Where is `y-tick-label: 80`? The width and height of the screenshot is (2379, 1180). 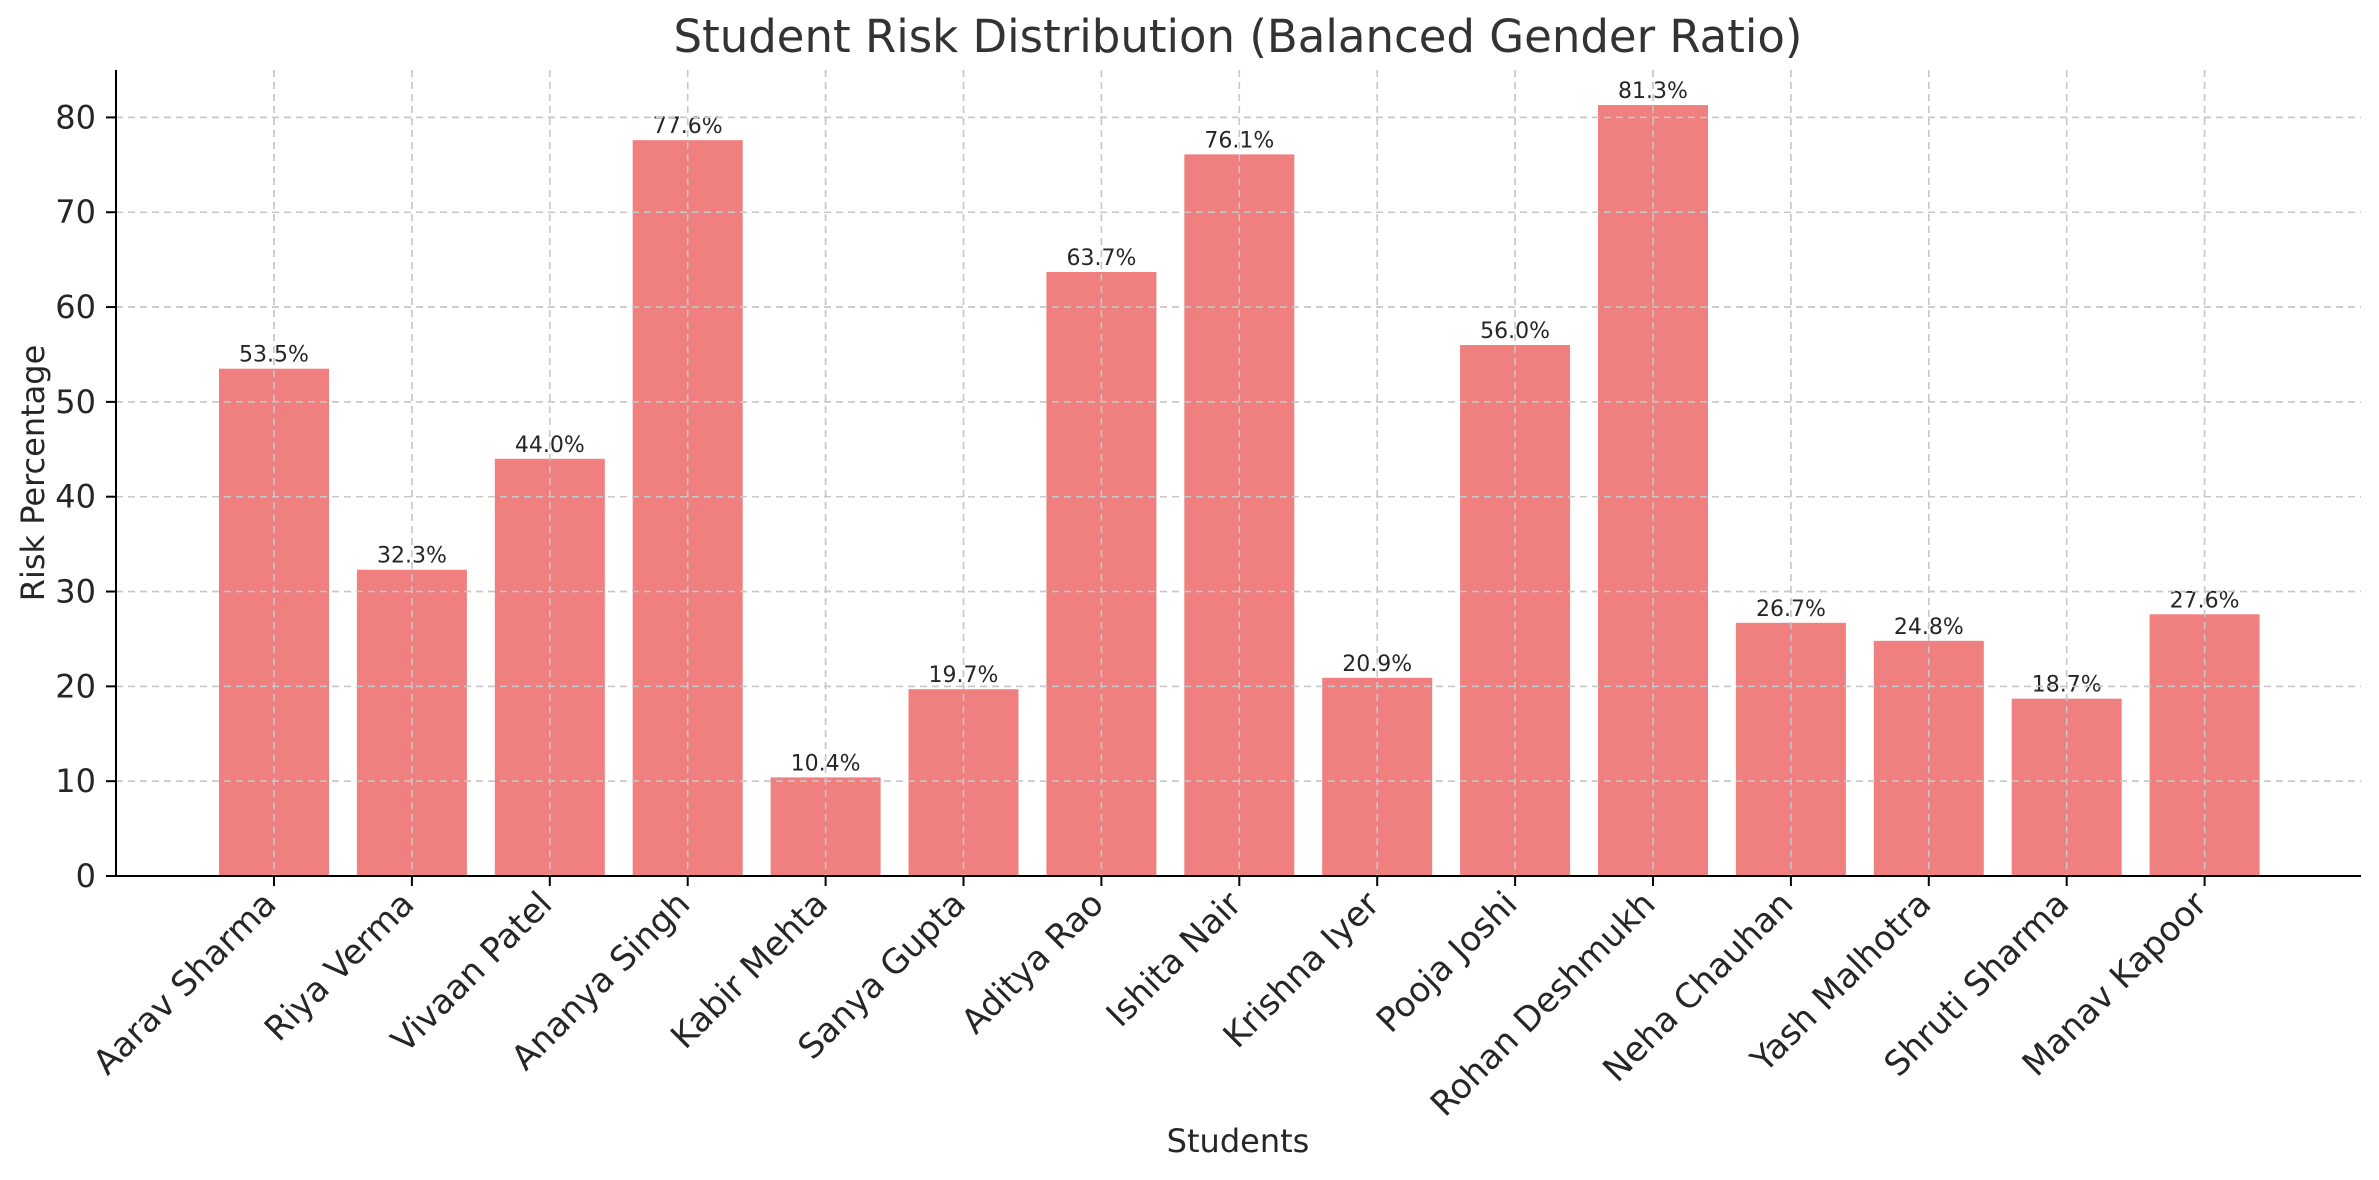
y-tick-label: 80 is located at coordinates (75, 117).